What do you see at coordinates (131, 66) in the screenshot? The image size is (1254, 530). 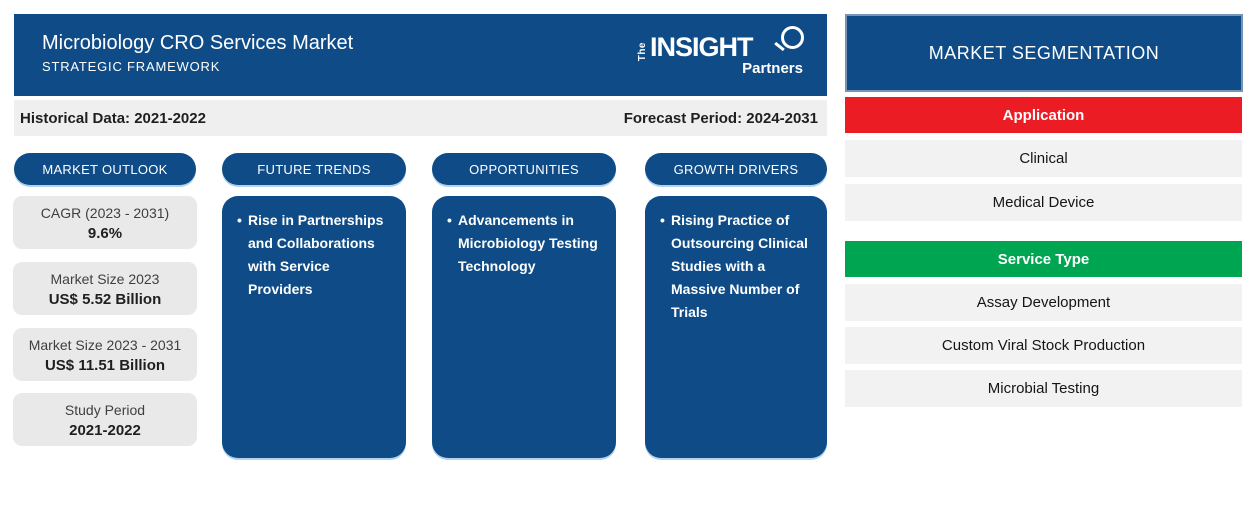 I see `page-subtitle: STRATEGIC FRAMEWORK` at bounding box center [131, 66].